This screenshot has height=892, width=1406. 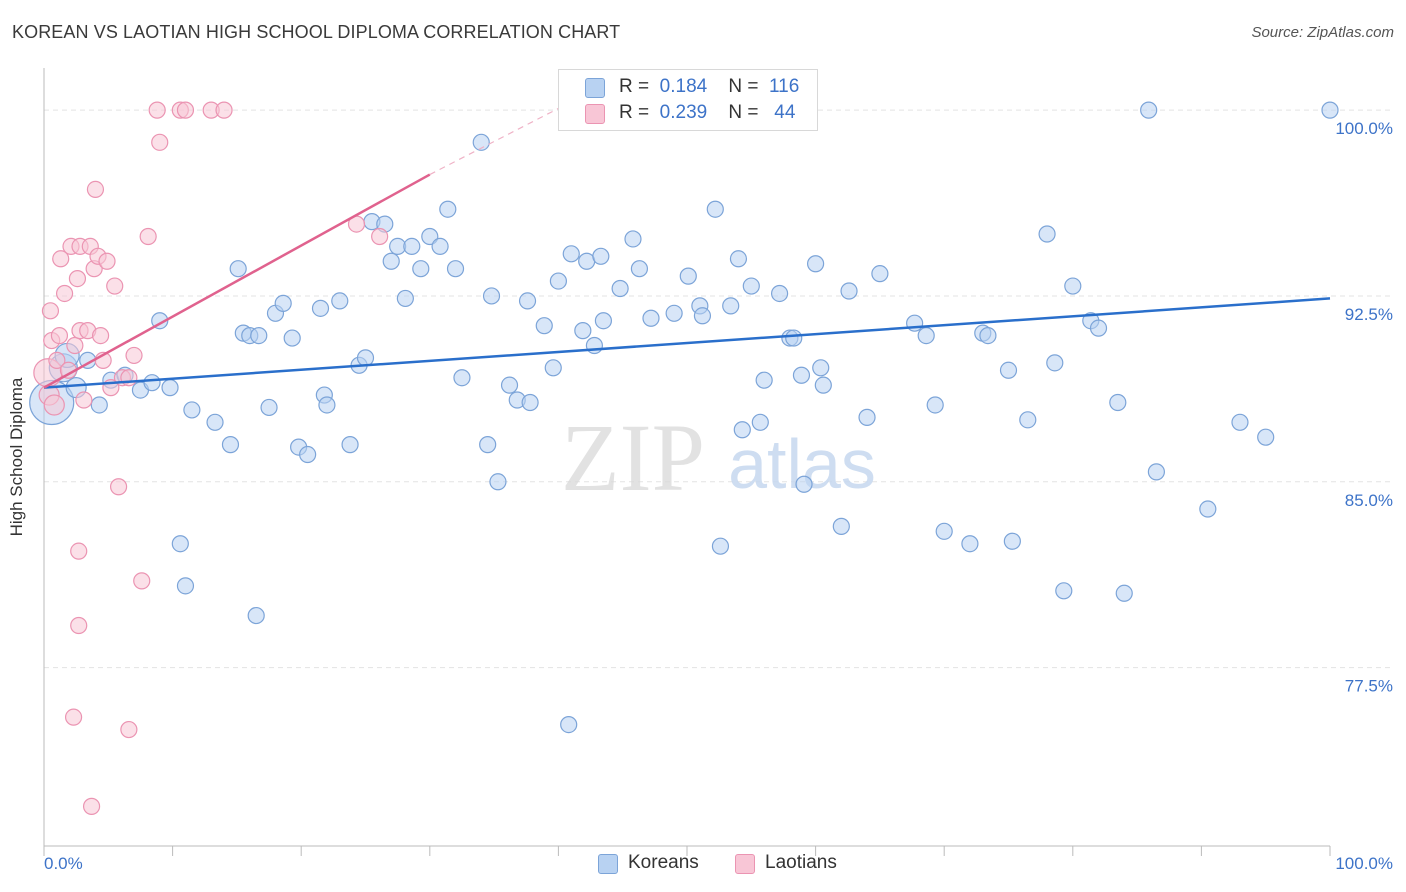 What do you see at coordinates (709, 86) in the screenshot?
I see `koreans-stats: R = 0.184 N = 116` at bounding box center [709, 86].